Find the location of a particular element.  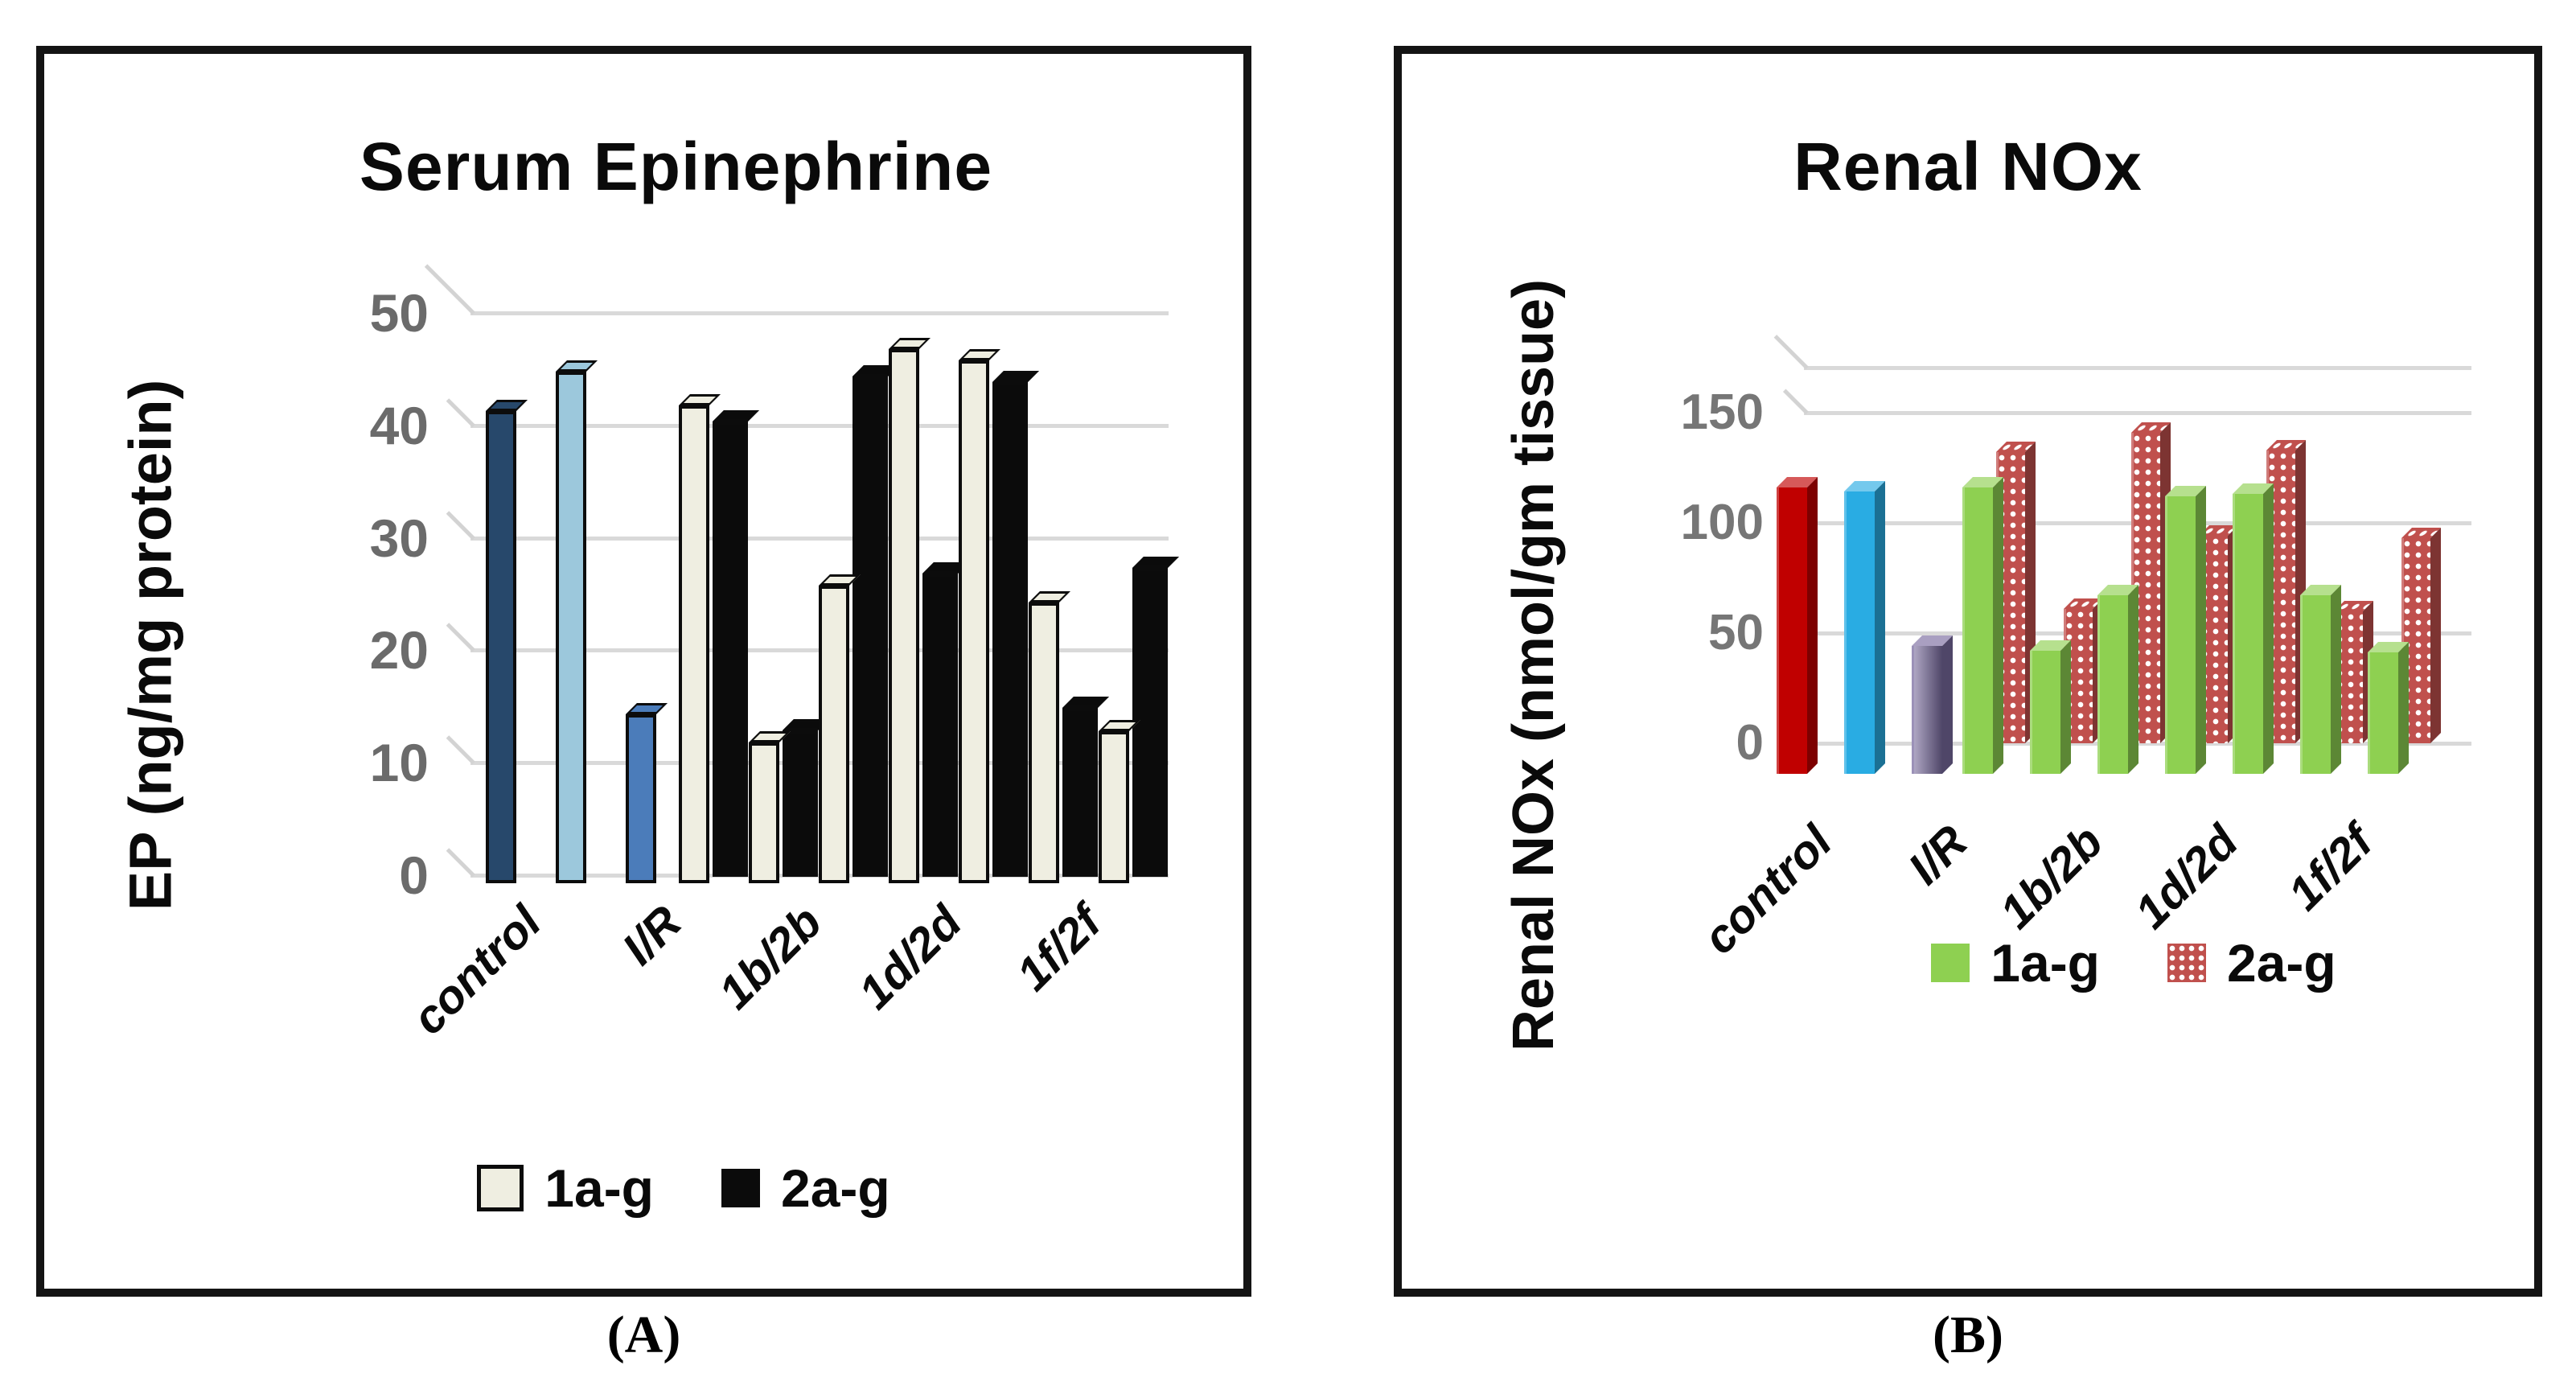

y-tick-label: 30 is located at coordinates (399, 538).